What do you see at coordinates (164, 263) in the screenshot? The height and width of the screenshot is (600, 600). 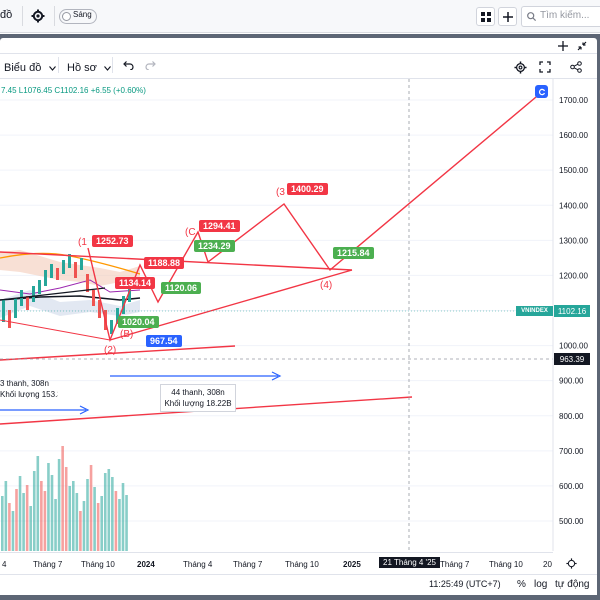 I see `price-label: 1188.88` at bounding box center [164, 263].